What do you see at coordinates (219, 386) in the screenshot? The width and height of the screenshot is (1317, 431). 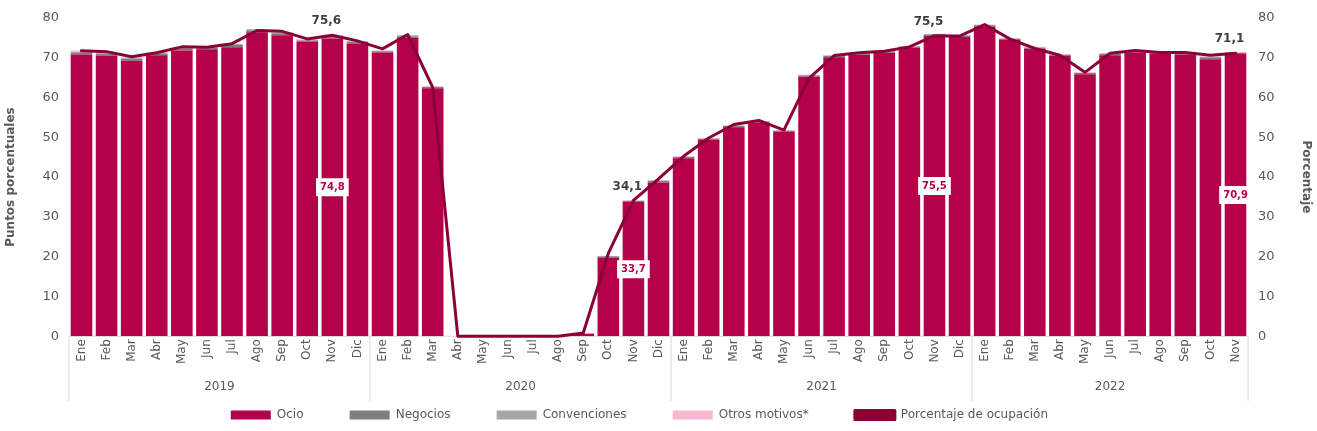 I see `text: 2019` at bounding box center [219, 386].